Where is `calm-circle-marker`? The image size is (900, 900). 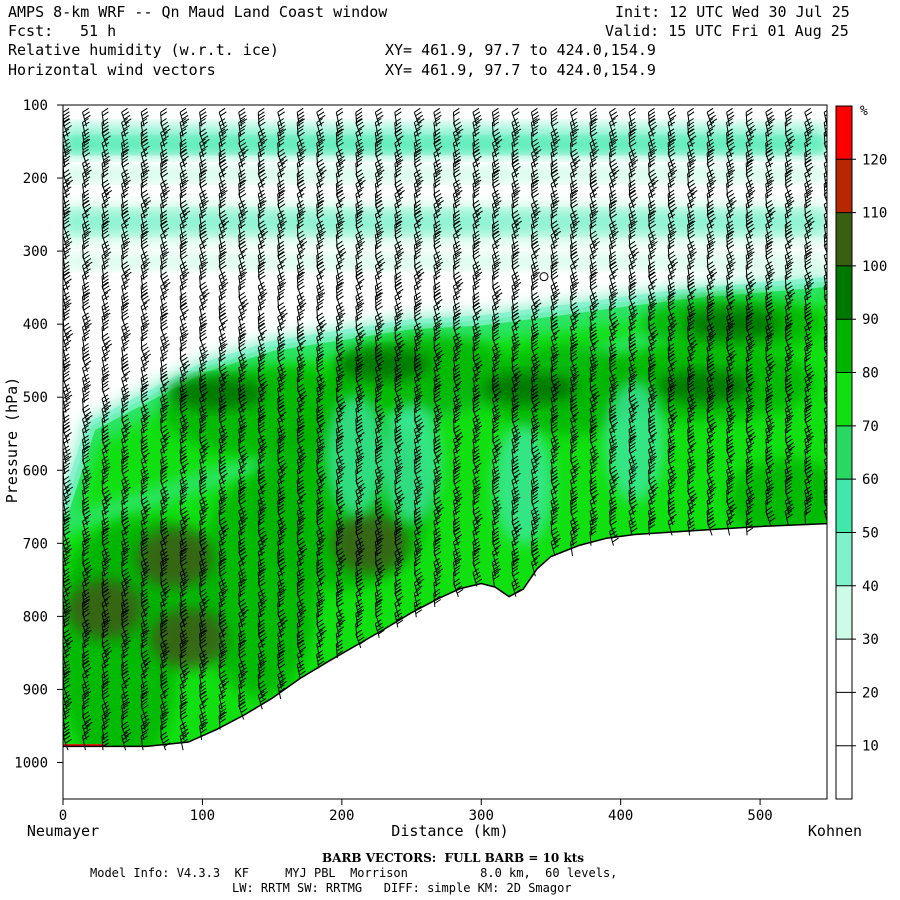 calm-circle-marker is located at coordinates (544, 277).